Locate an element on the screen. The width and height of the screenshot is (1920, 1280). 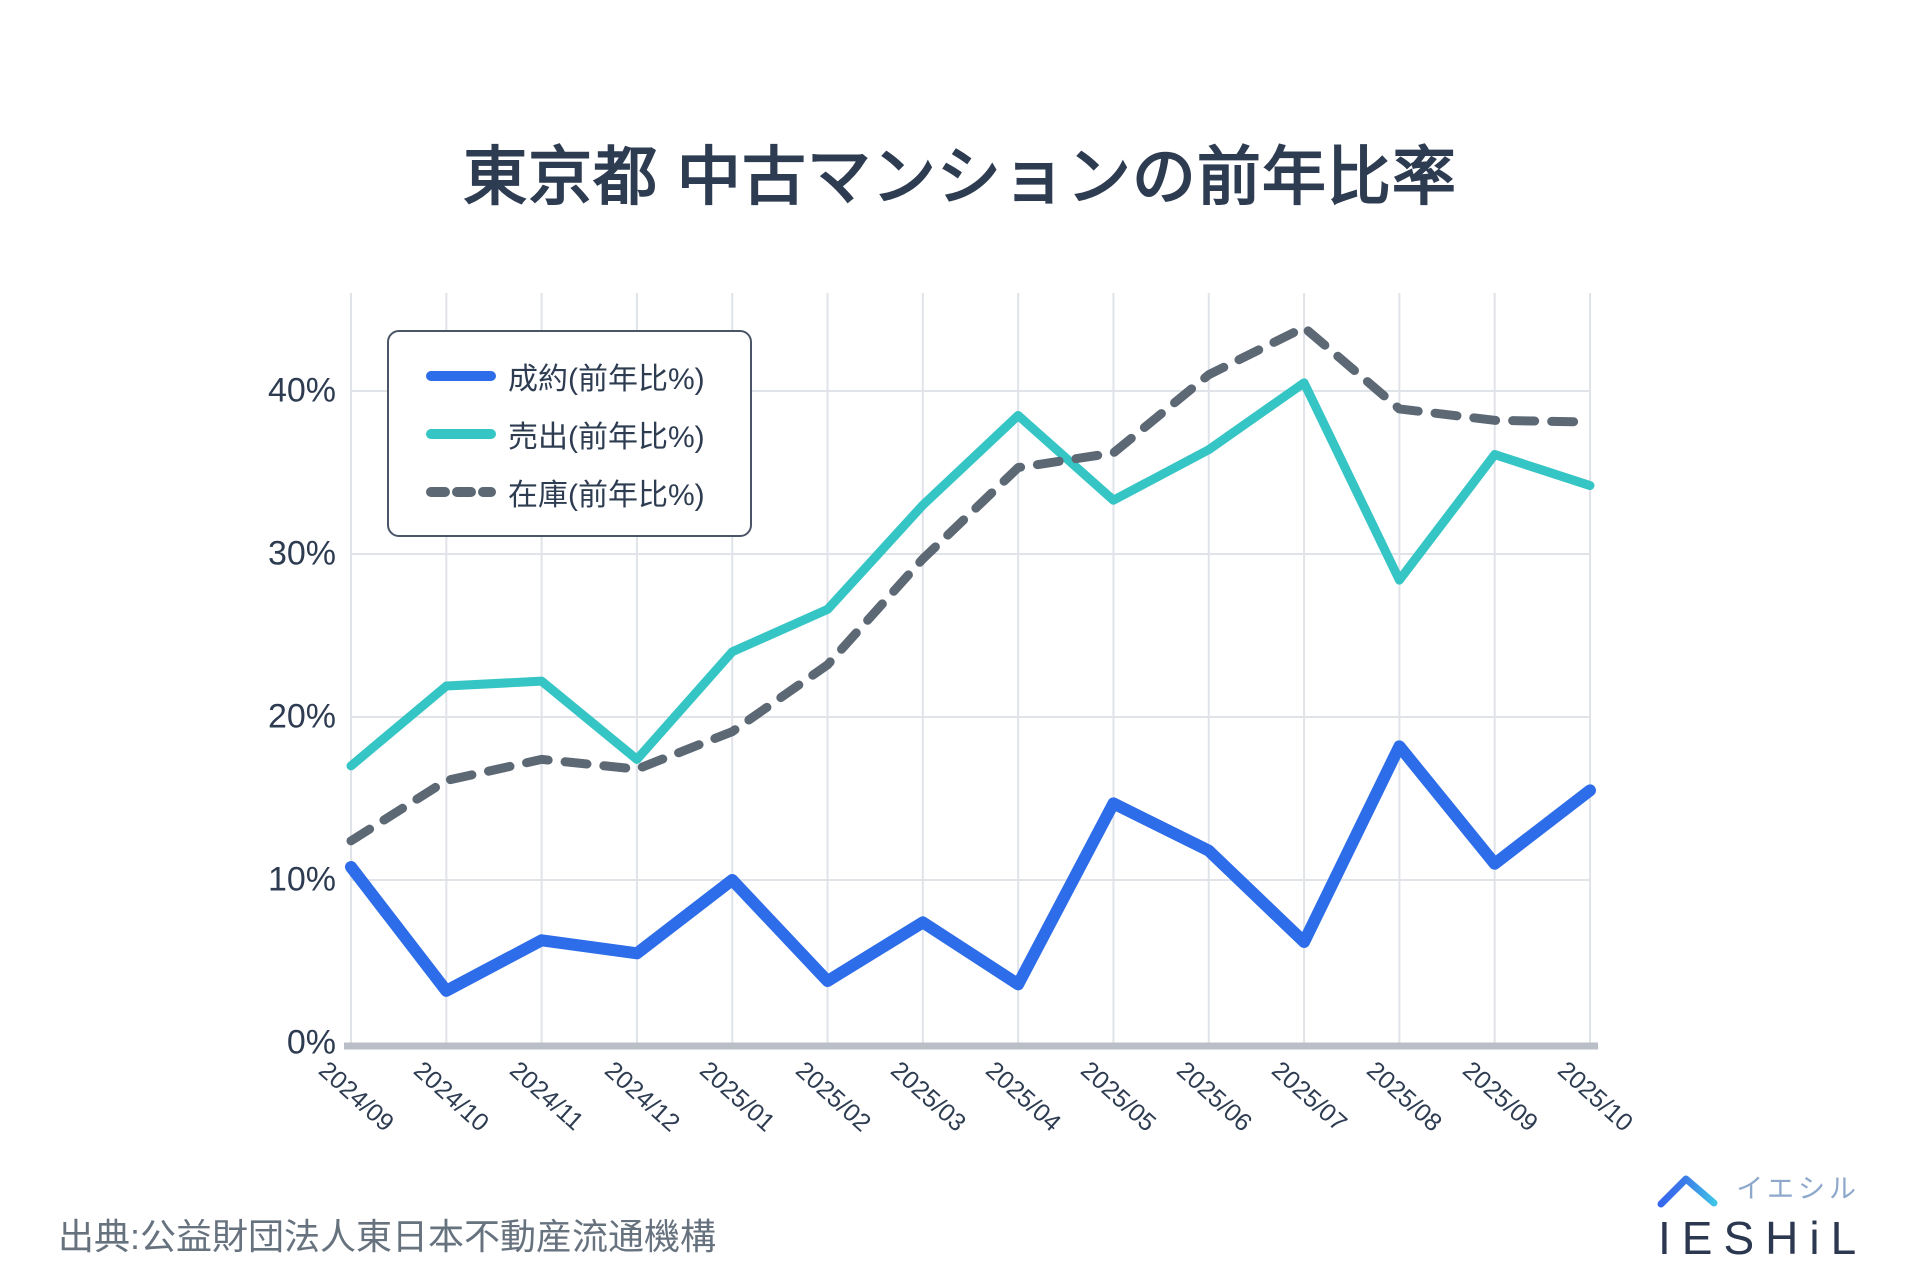
y-axis-tick-label: 40% is located at coordinates (301, 390).